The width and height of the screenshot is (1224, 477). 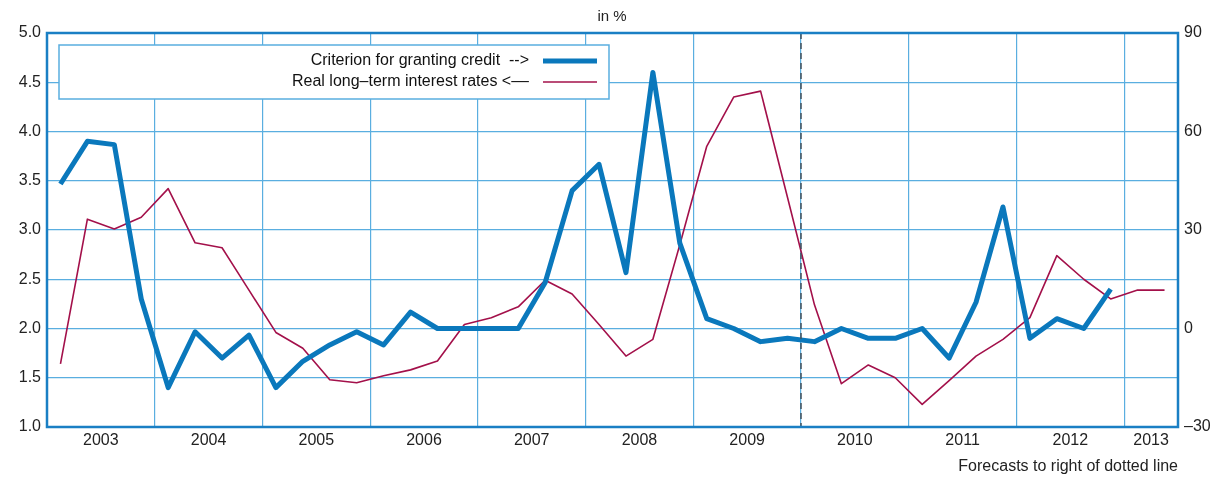 What do you see at coordinates (747, 440) in the screenshot?
I see `x-tick-label: 2009` at bounding box center [747, 440].